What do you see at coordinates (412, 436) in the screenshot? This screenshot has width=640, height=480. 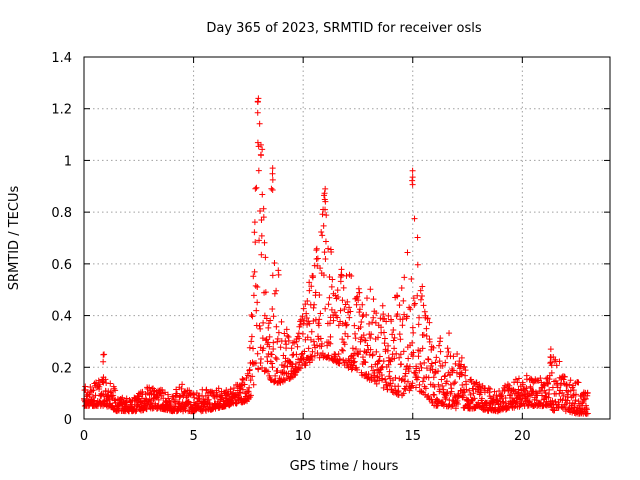 I see `x-tick-label: 15` at bounding box center [412, 436].